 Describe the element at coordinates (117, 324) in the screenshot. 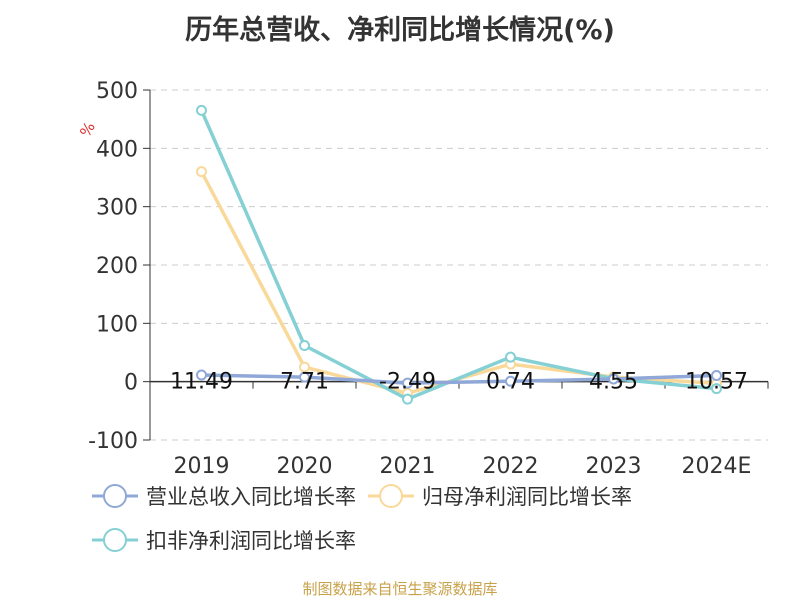

I see `y-tick-label: 100` at that location.